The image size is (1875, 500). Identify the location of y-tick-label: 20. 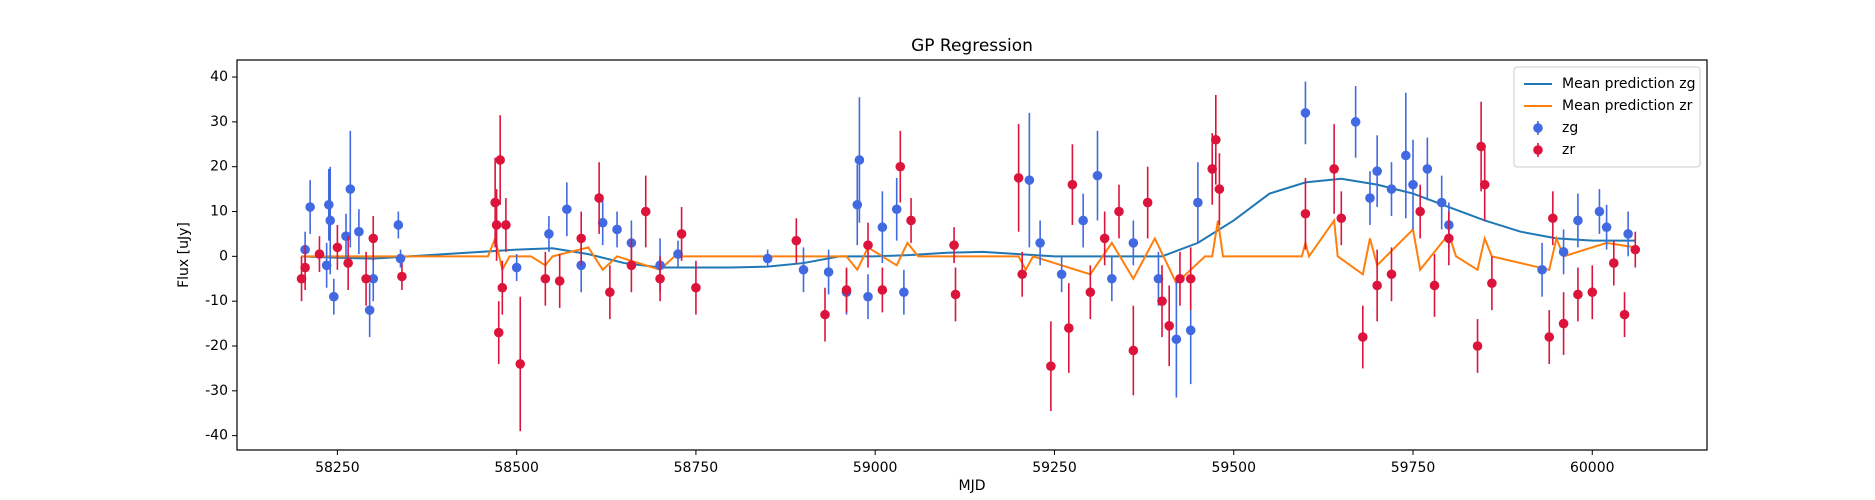
(219, 167).